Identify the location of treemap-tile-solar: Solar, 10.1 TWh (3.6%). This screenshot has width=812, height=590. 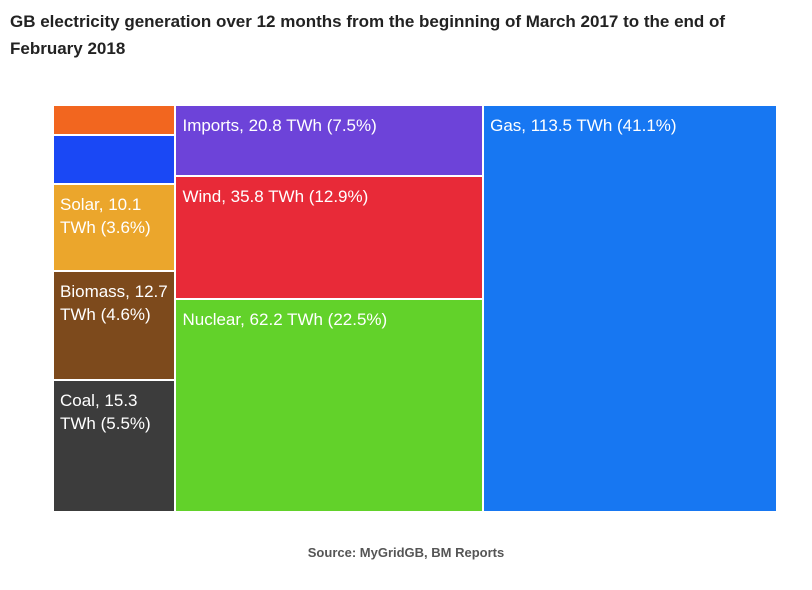
(114, 228).